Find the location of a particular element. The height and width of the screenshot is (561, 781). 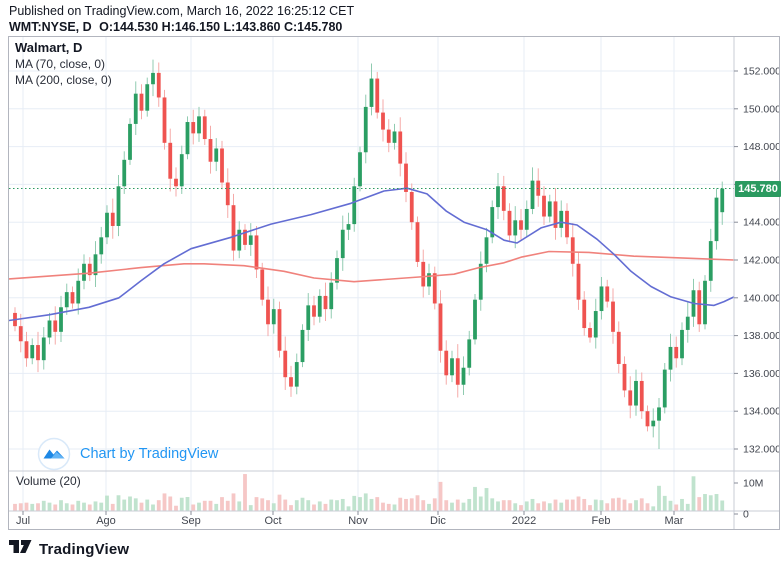

legend-ma70: MA (70, close, 0) is located at coordinates (60, 64).